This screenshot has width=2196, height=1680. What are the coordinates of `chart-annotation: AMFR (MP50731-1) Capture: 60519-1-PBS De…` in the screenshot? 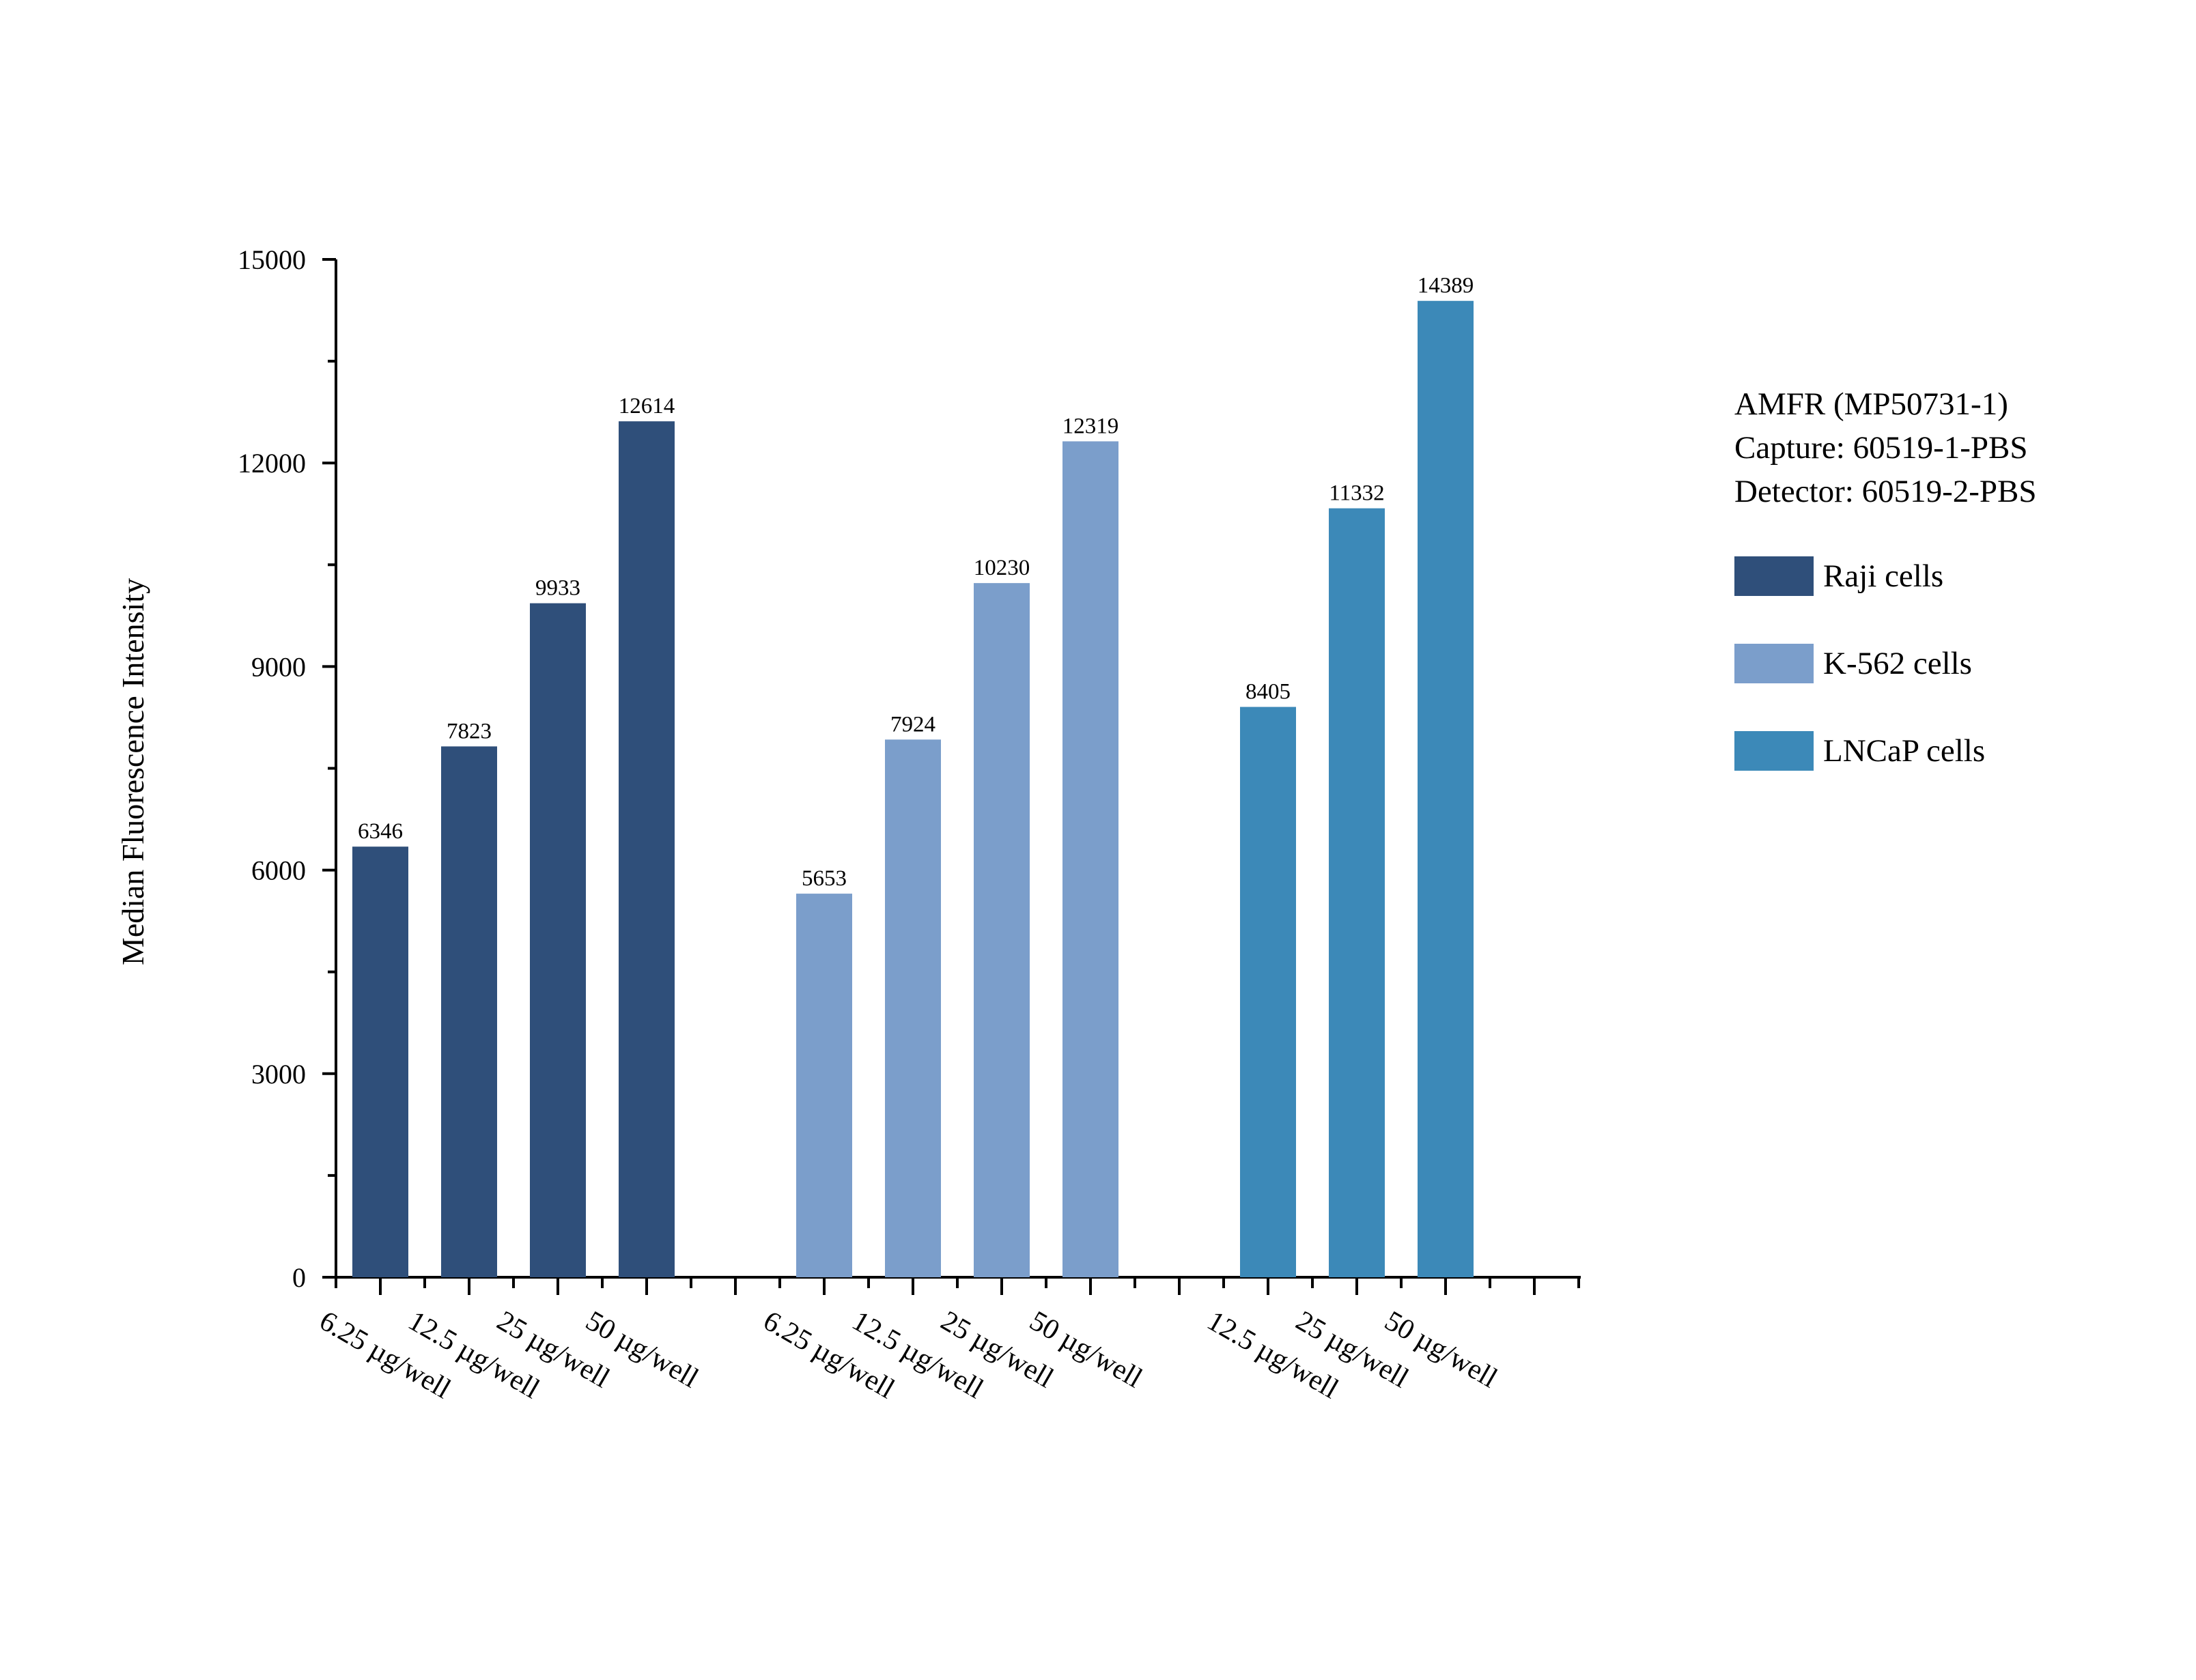 It's located at (1886, 447).